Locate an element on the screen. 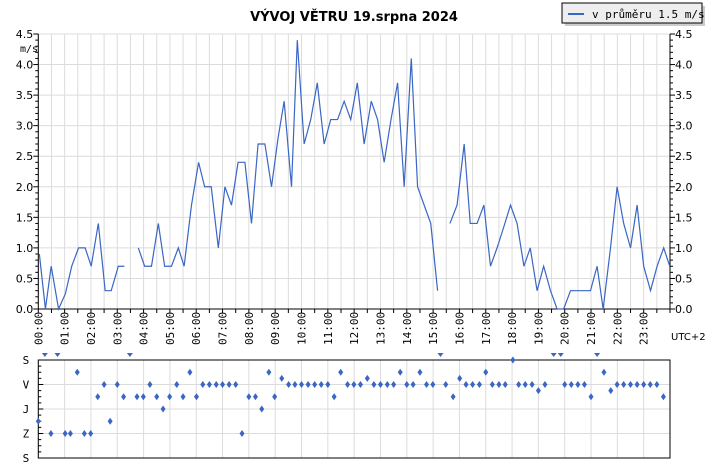 This screenshot has height=468, width=708. x-tick-label: 09:00 is located at coordinates (275, 328).